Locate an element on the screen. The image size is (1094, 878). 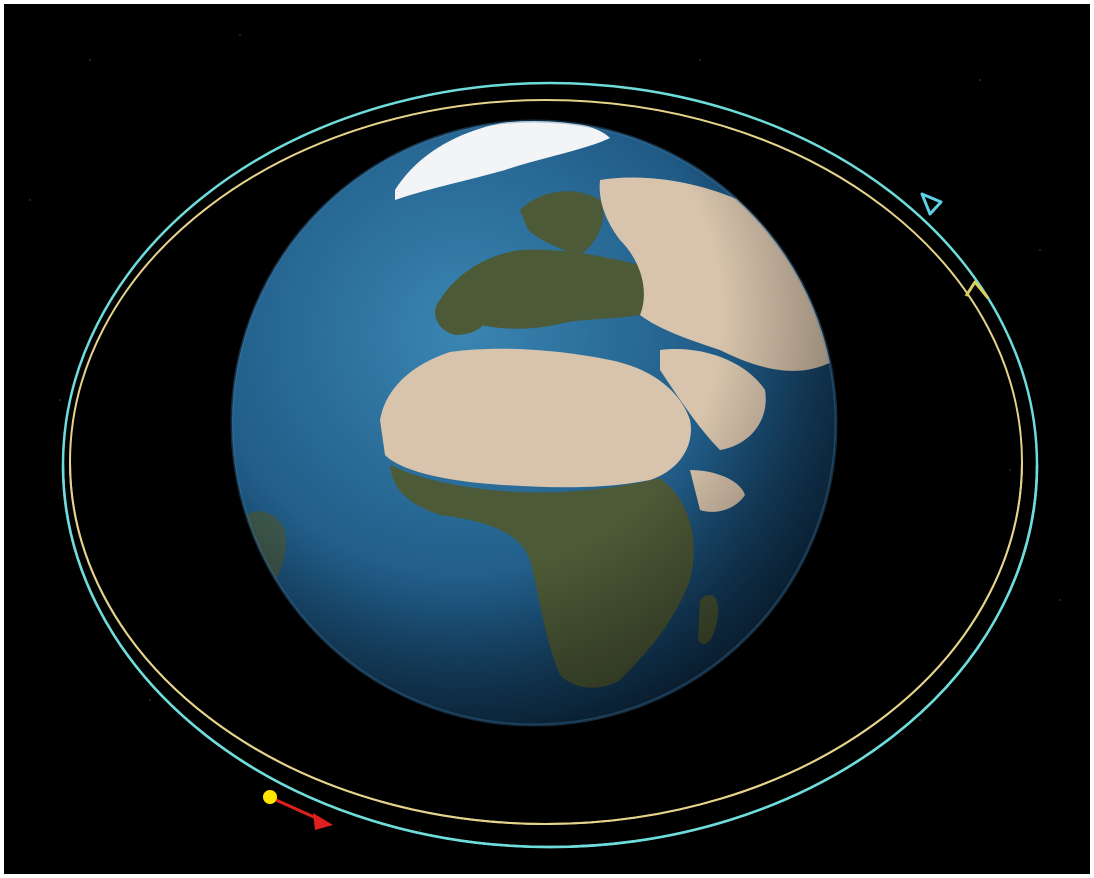
satellite-marker is located at coordinates (298, 810).